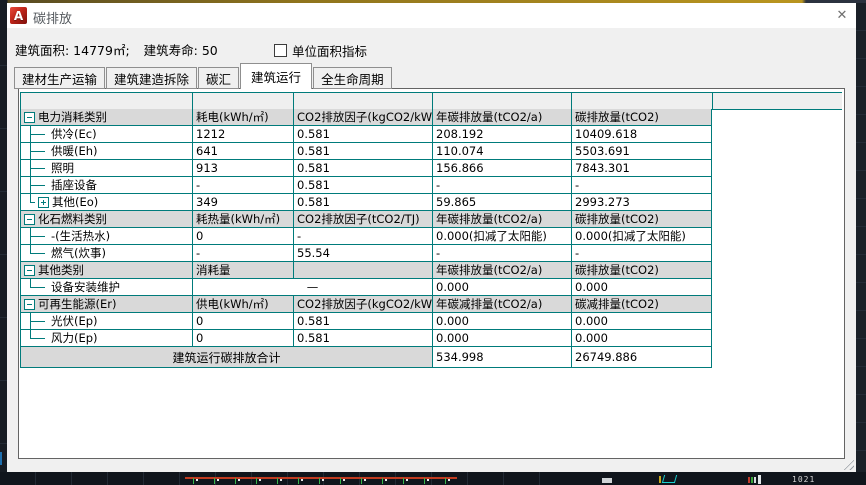 Image resolution: width=866 pixels, height=485 pixels. Describe the element at coordinates (219, 78) in the screenshot. I see `tab-3: 碳汇` at that location.